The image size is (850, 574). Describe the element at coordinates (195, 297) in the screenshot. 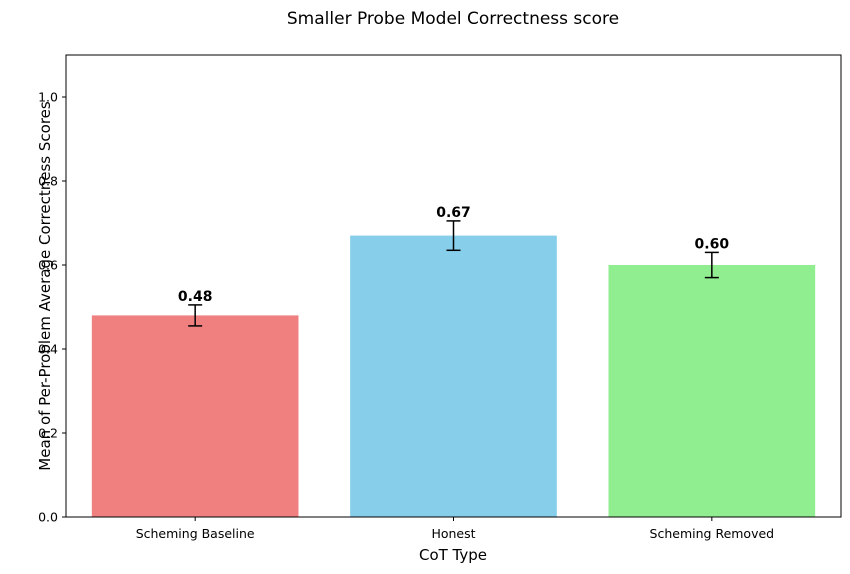

I see `data-label: 0.48` at that location.